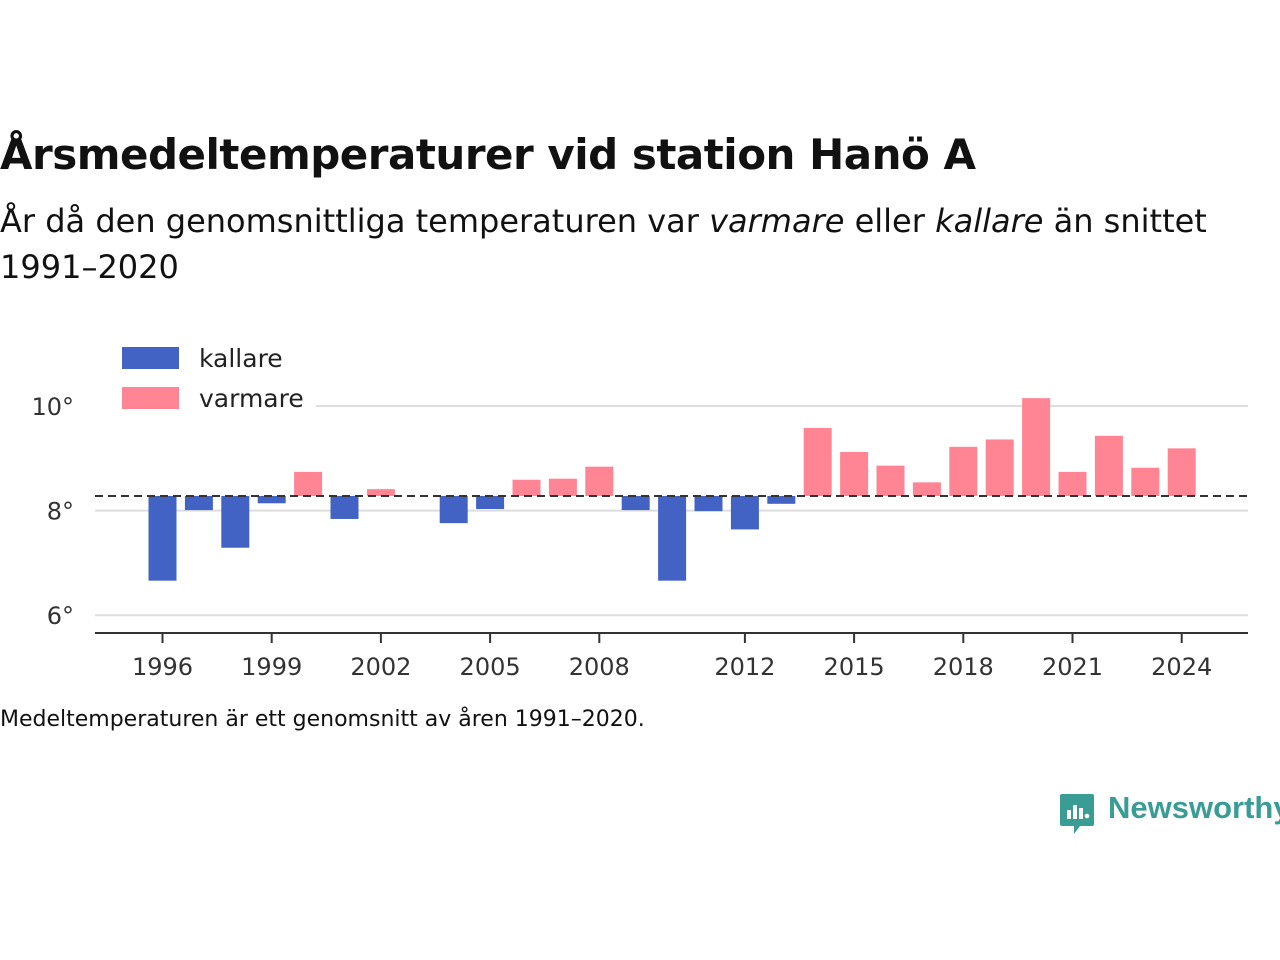  I want to click on bar-2006, so click(526, 487).